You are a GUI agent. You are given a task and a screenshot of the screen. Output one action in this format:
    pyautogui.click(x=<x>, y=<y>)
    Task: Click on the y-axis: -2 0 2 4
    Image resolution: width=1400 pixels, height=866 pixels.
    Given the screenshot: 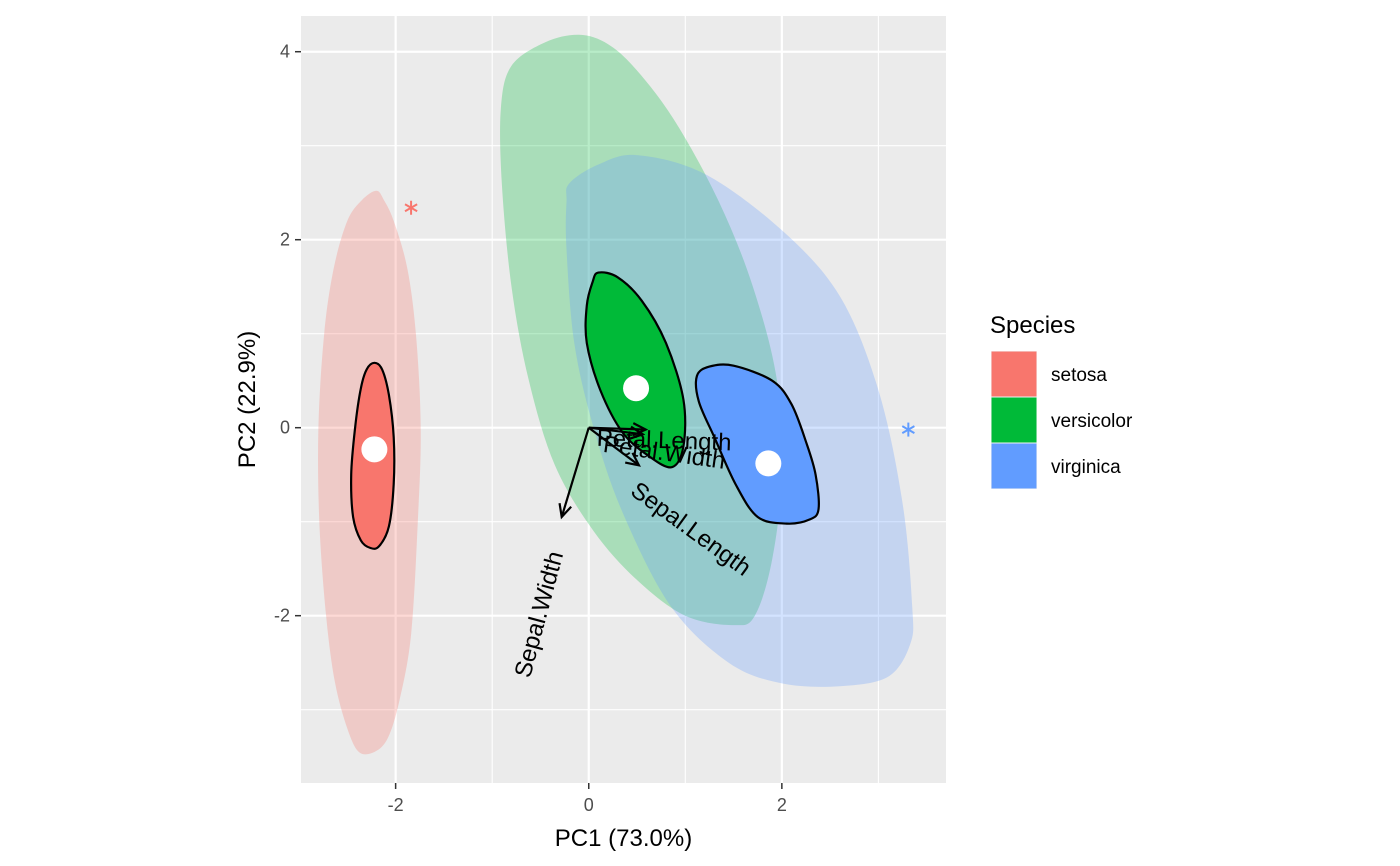 What is the action you would take?
    pyautogui.click(x=287, y=334)
    